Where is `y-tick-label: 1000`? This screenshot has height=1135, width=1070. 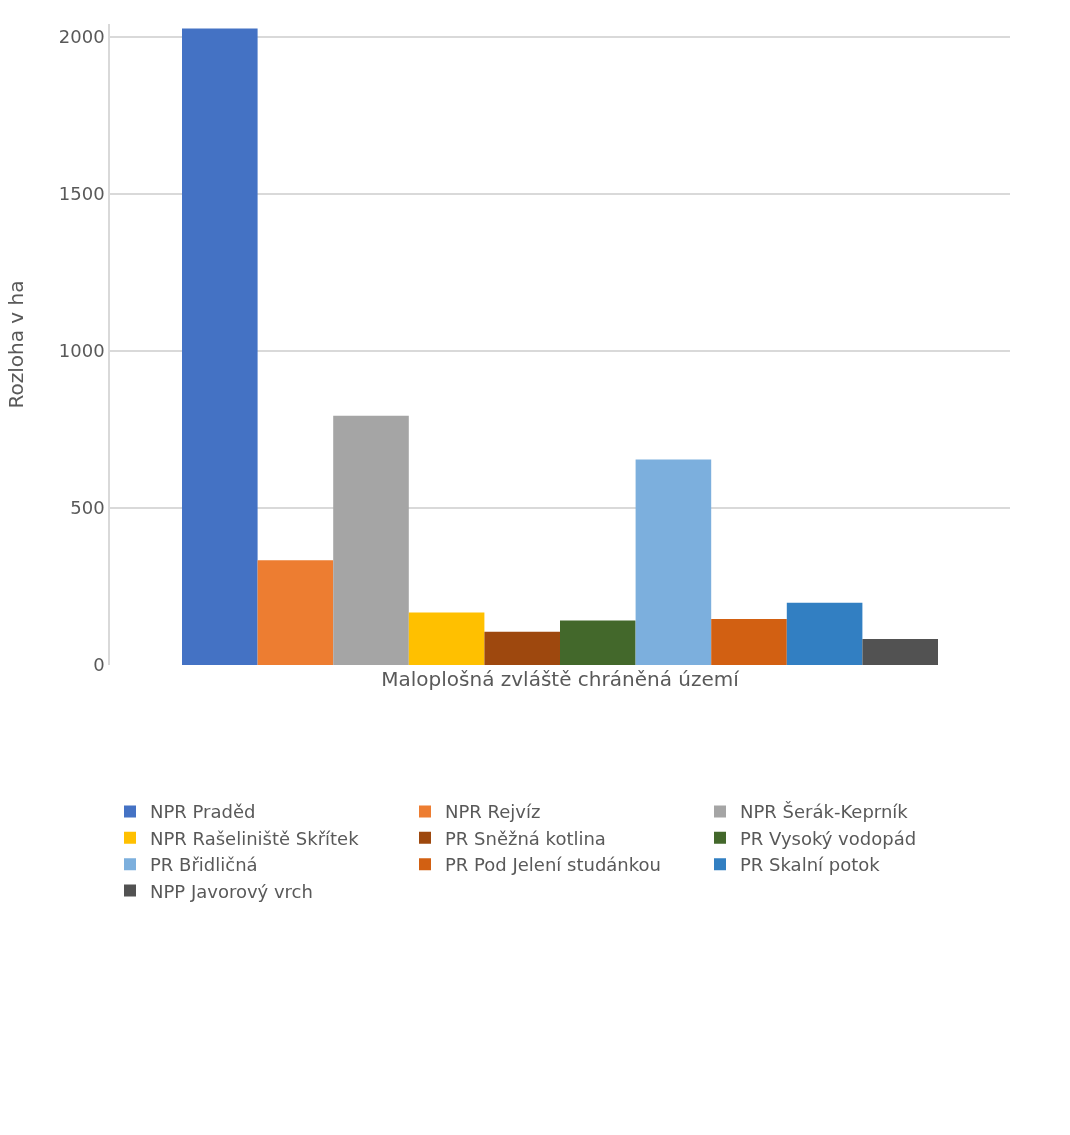
y-tick-label: 1000 is located at coordinates (81, 351).